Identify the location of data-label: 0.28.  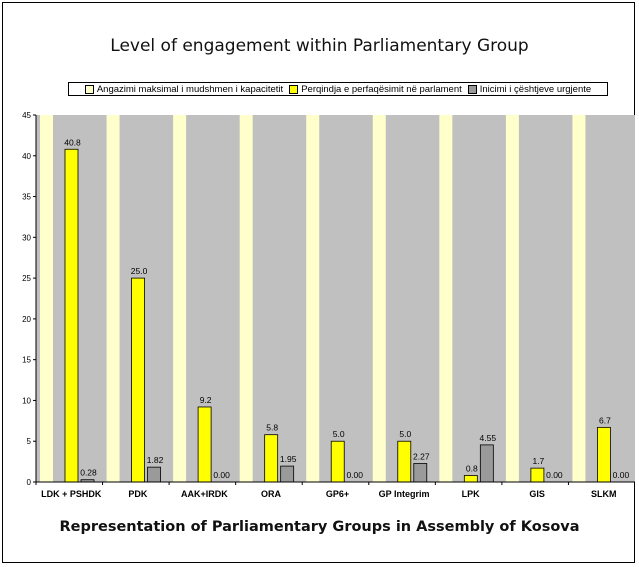
(88, 473).